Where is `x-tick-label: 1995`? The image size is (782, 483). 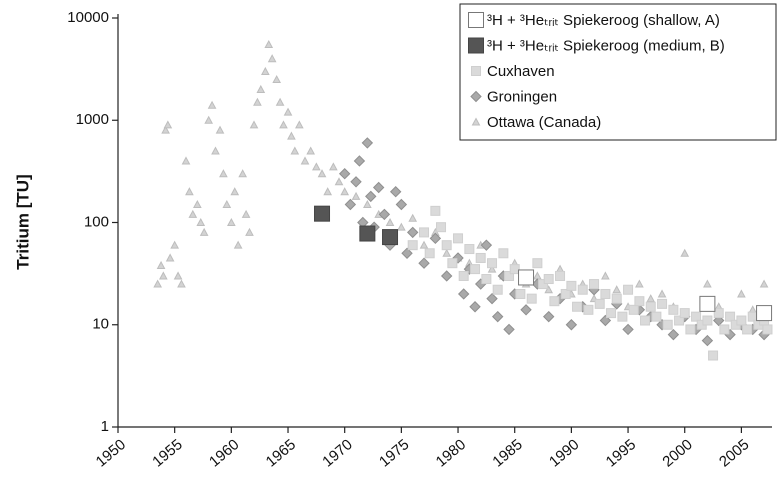 x-tick-label: 1995 is located at coordinates (621, 453).